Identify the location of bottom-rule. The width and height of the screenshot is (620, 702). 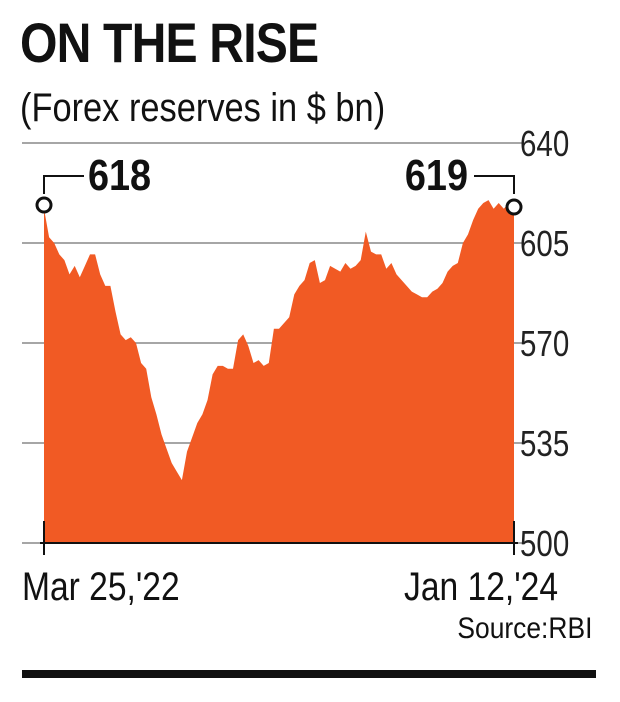
(309, 674).